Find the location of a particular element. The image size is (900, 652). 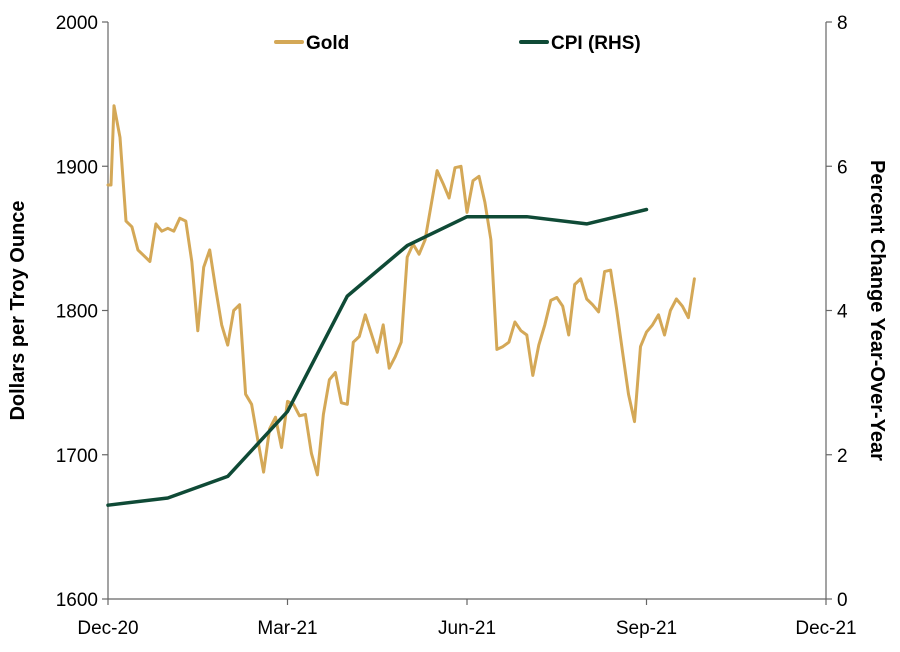

left-y-tick-label: 1600 is located at coordinates (77, 600).